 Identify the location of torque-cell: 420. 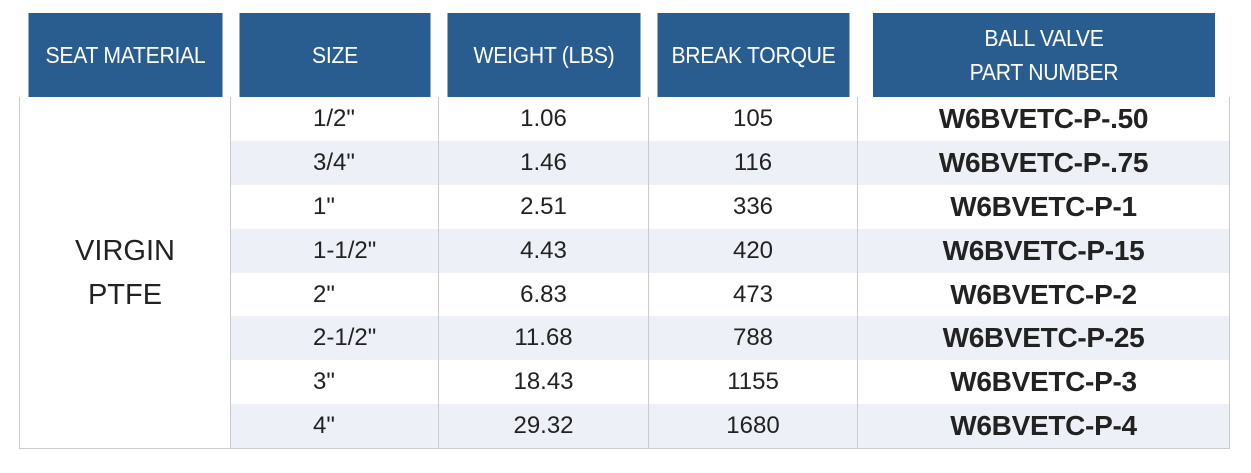
(753, 250).